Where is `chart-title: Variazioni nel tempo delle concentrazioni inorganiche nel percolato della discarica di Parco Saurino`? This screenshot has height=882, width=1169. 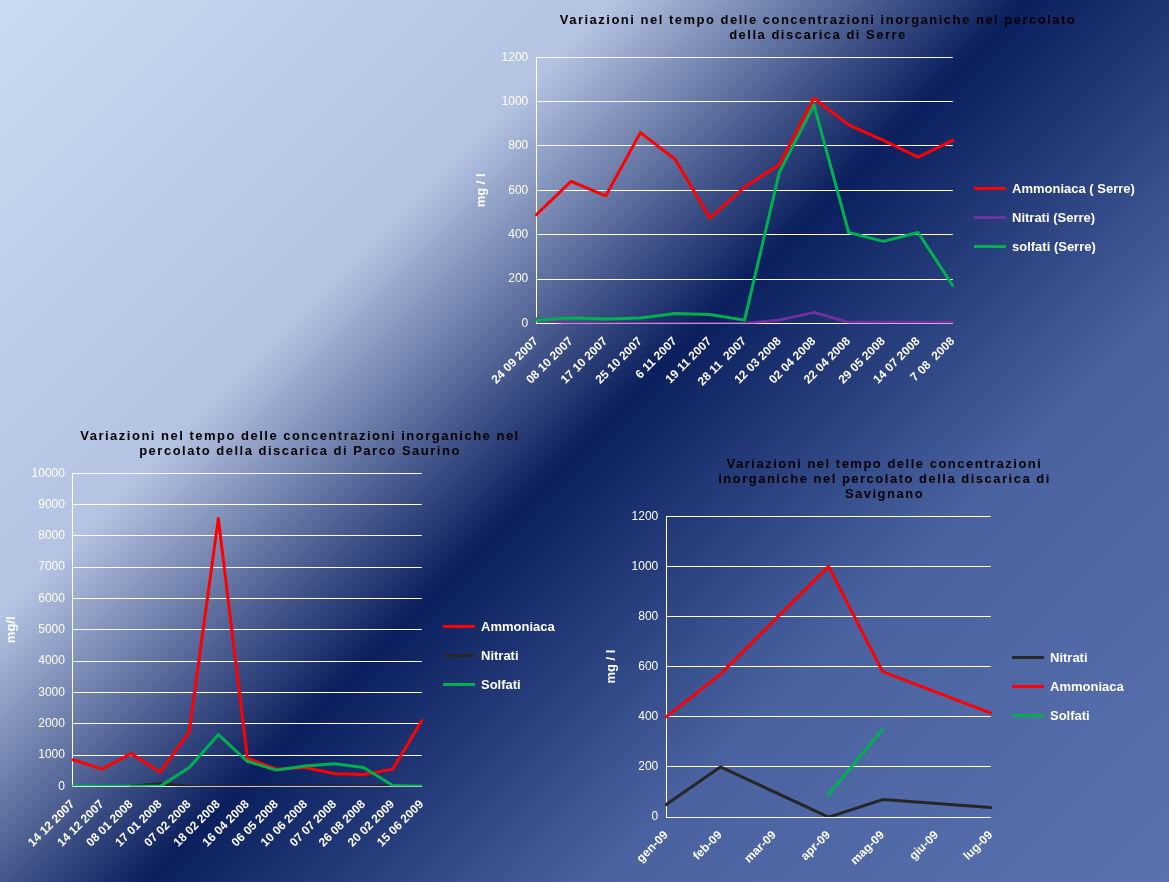
chart-title: Variazioni nel tempo delle concentrazioni inorganiche nel percolato della discarica di Parco Saurino is located at coordinates (300, 443).